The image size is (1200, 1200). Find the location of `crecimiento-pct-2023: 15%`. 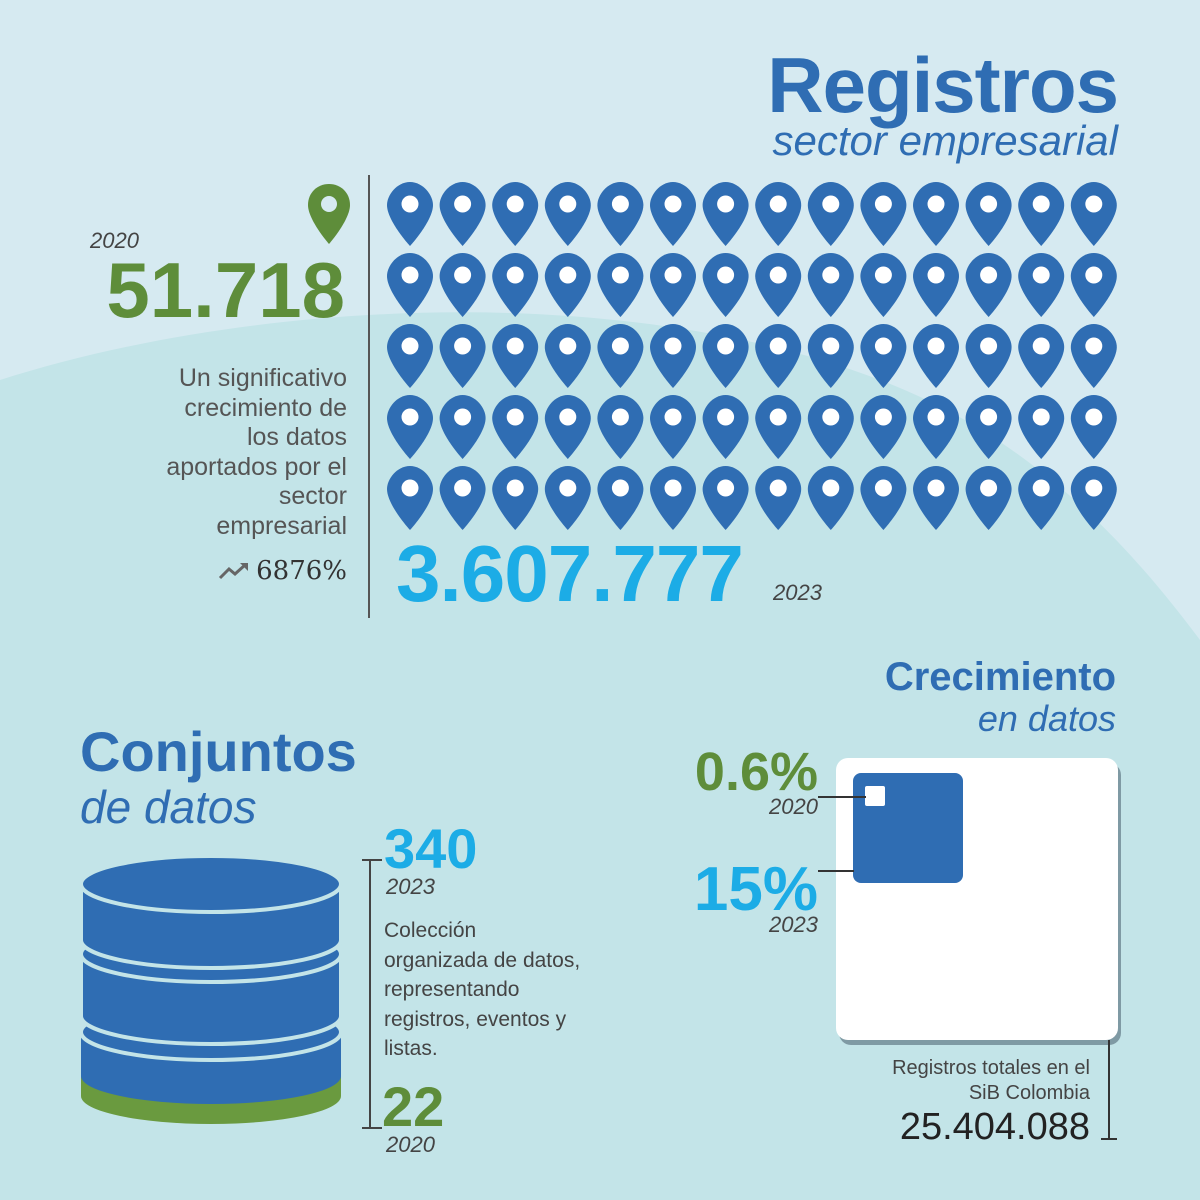

crecimiento-pct-2023: 15% is located at coordinates (755, 889).